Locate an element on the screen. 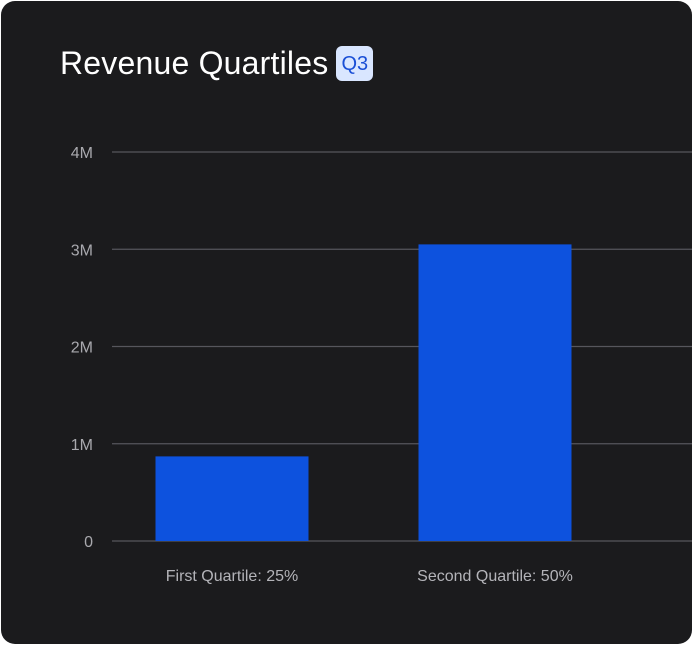 The width and height of the screenshot is (693, 645). y-tick-label: 2M is located at coordinates (82, 348).